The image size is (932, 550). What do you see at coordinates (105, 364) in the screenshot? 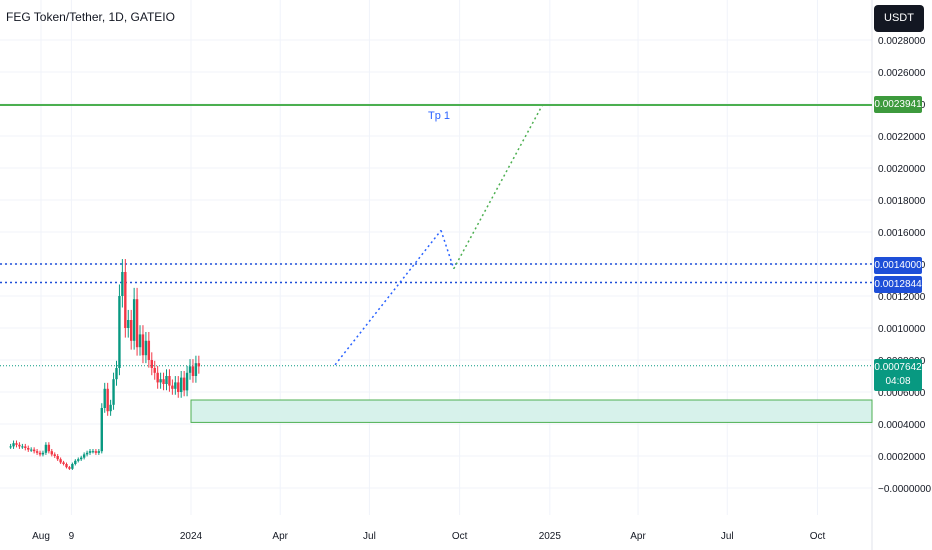
I see `candles` at bounding box center [105, 364].